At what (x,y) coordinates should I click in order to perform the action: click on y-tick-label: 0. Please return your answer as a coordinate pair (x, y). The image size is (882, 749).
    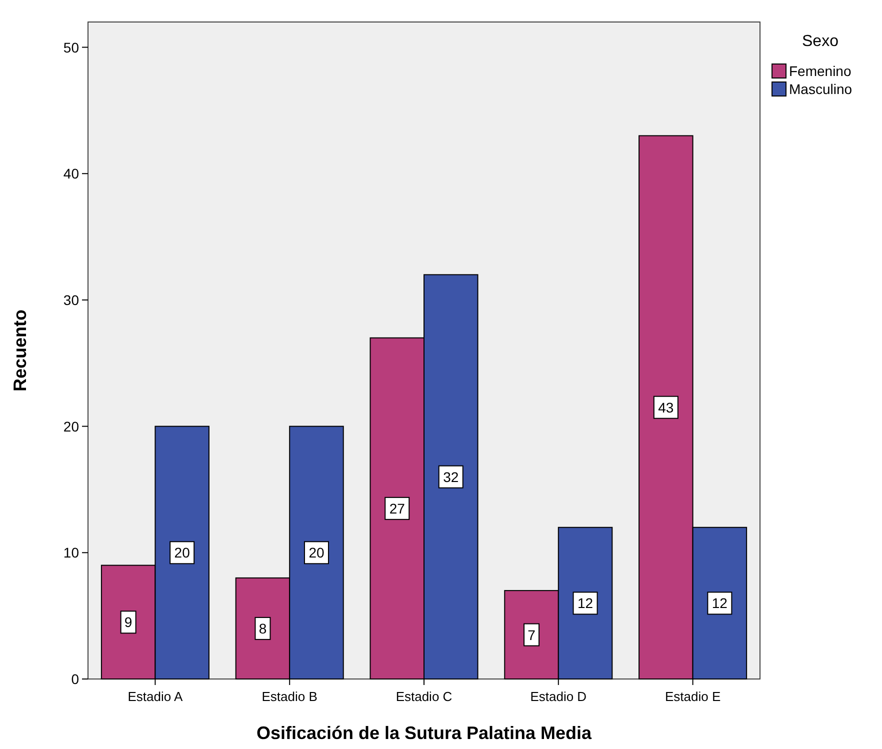
    Looking at the image, I should click on (75, 679).